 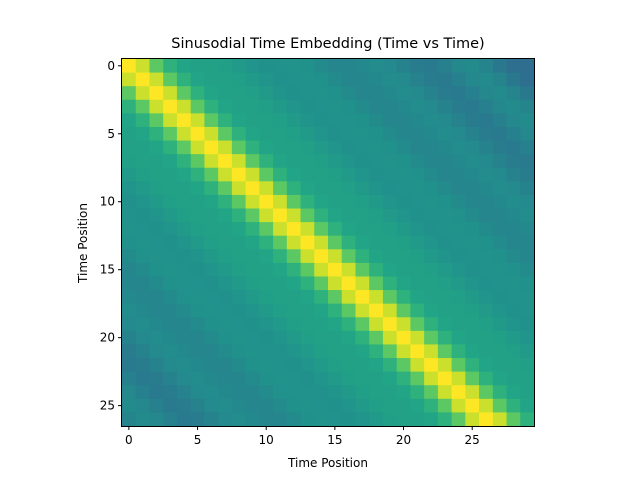 What do you see at coordinates (107, 202) in the screenshot?
I see `y-tick-label: 10` at bounding box center [107, 202].